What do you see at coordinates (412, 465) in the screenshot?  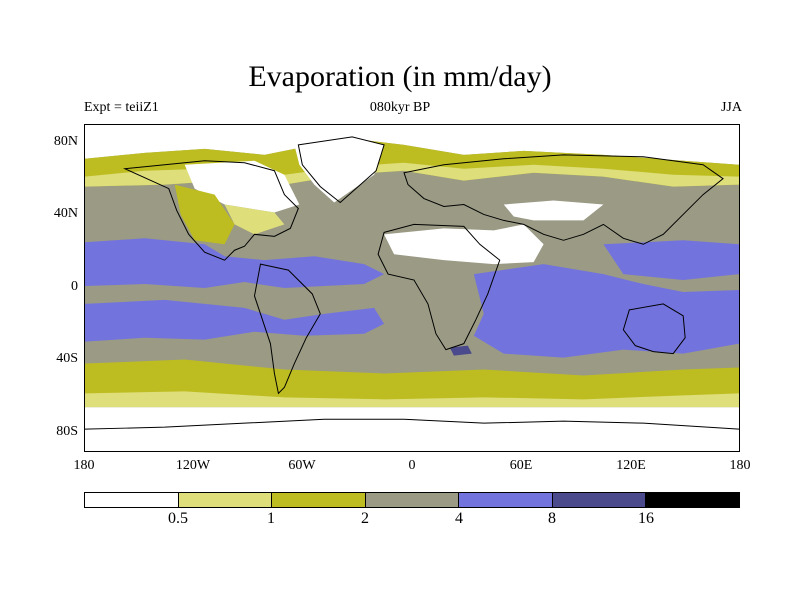 I see `x-tick-label: 0` at bounding box center [412, 465].